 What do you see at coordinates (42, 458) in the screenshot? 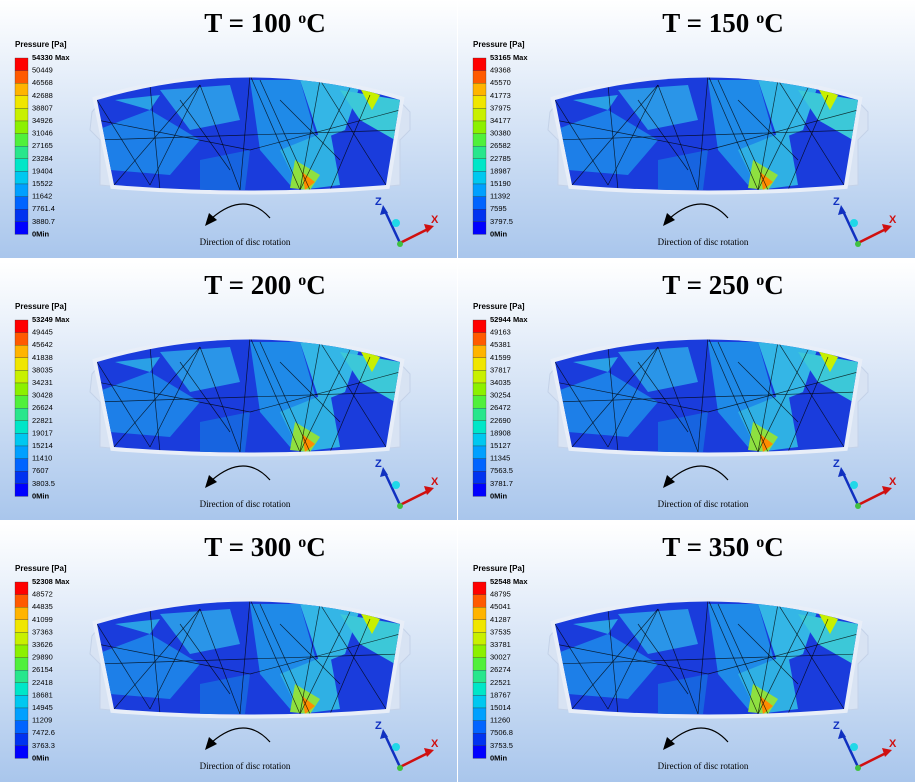
I see `legend-label: 11410` at bounding box center [42, 458].